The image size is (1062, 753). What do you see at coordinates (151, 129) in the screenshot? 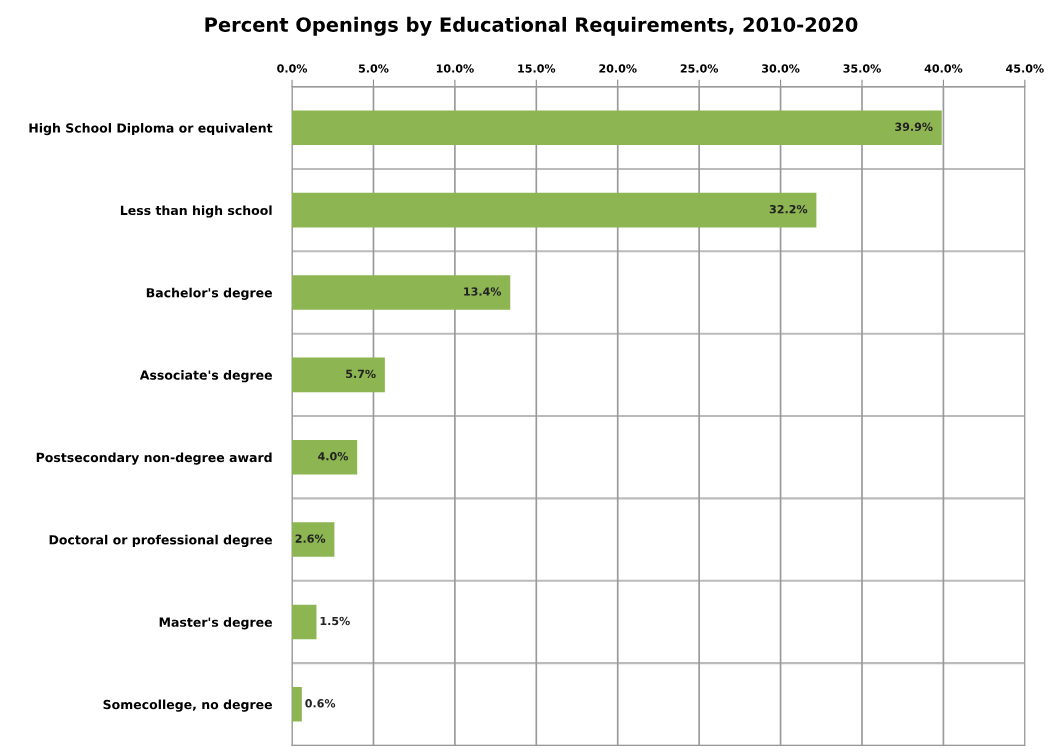
I see `y-tick-label: High School Diploma or equivalent` at bounding box center [151, 129].